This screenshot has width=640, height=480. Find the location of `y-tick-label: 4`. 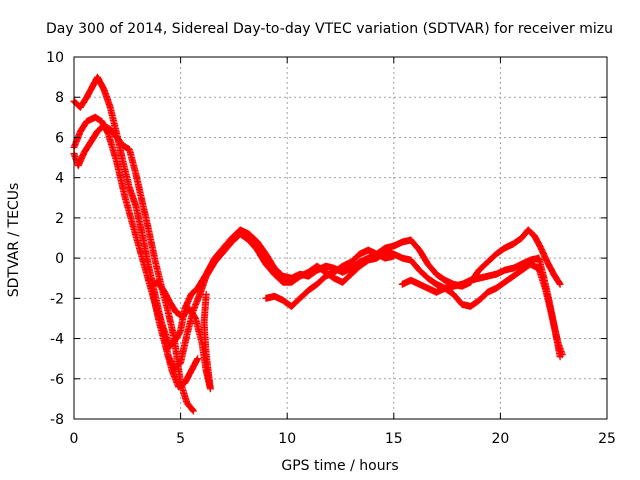

y-tick-label: 4 is located at coordinates (59, 179).